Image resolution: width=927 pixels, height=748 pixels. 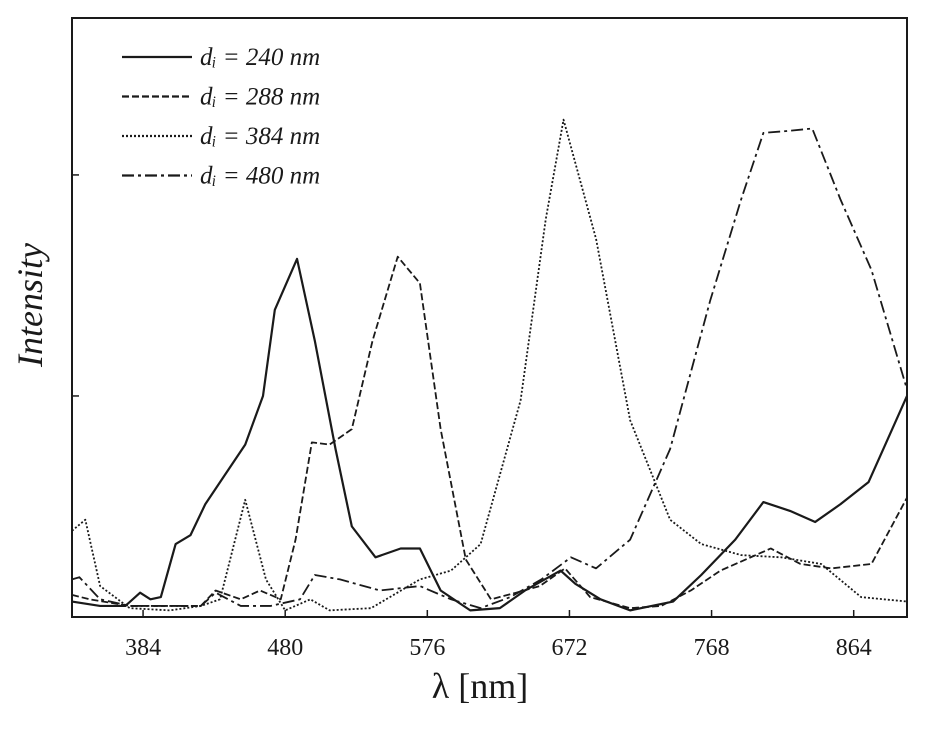 I want to click on x-tick-label: 384, so click(x=143, y=648).